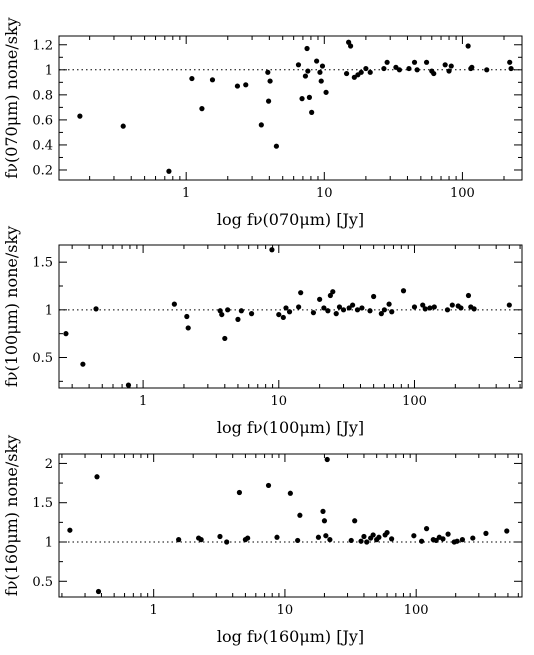 This screenshot has width=534, height=655. I want to click on panel-070um-y-tick-label: 1.2, so click(42, 45).